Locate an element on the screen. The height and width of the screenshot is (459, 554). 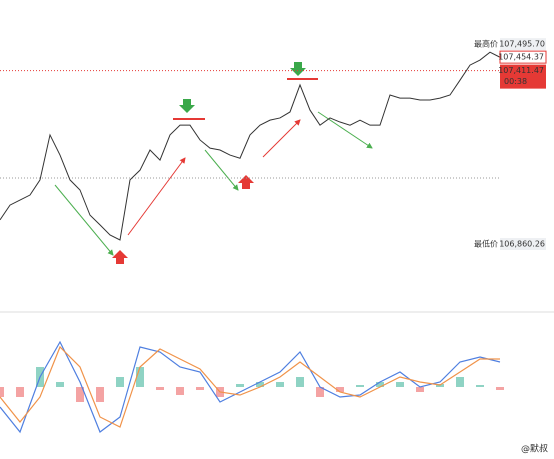
current-box is located at coordinates (523, 57).